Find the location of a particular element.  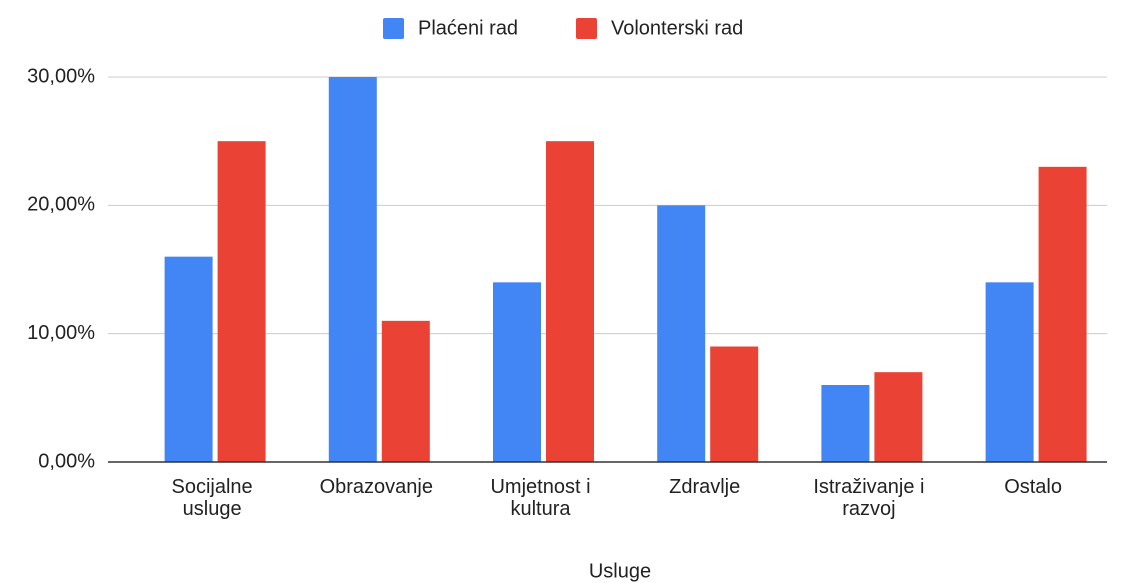

x-tick-label: Umjetnost i kultura is located at coordinates (540, 498).